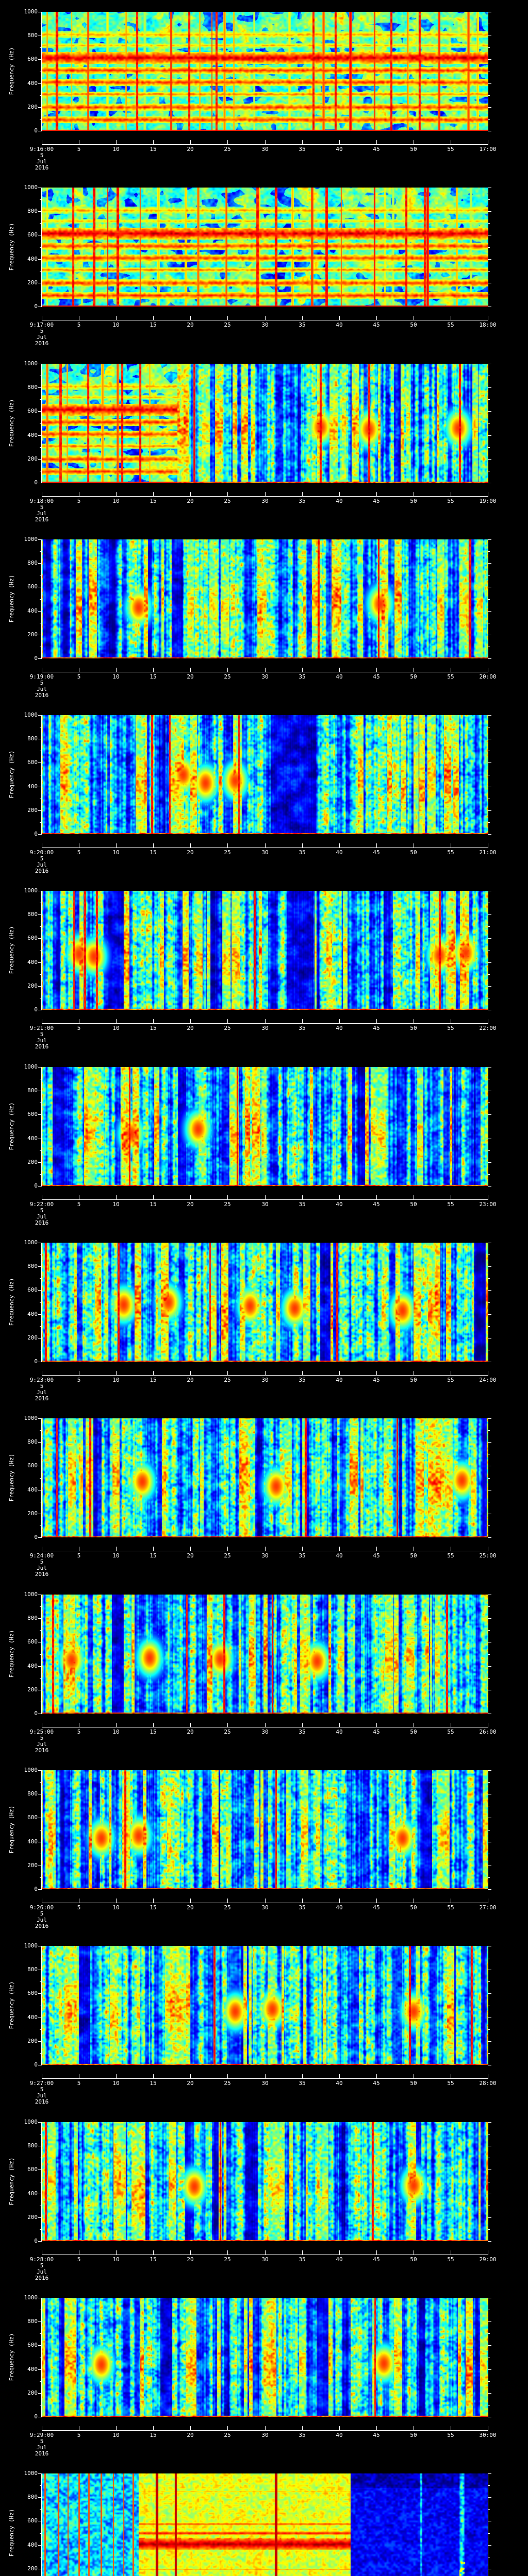 Image resolution: width=528 pixels, height=2576 pixels. What do you see at coordinates (488, 2083) in the screenshot?
I see `x-end-time-label: 28:00` at bounding box center [488, 2083].